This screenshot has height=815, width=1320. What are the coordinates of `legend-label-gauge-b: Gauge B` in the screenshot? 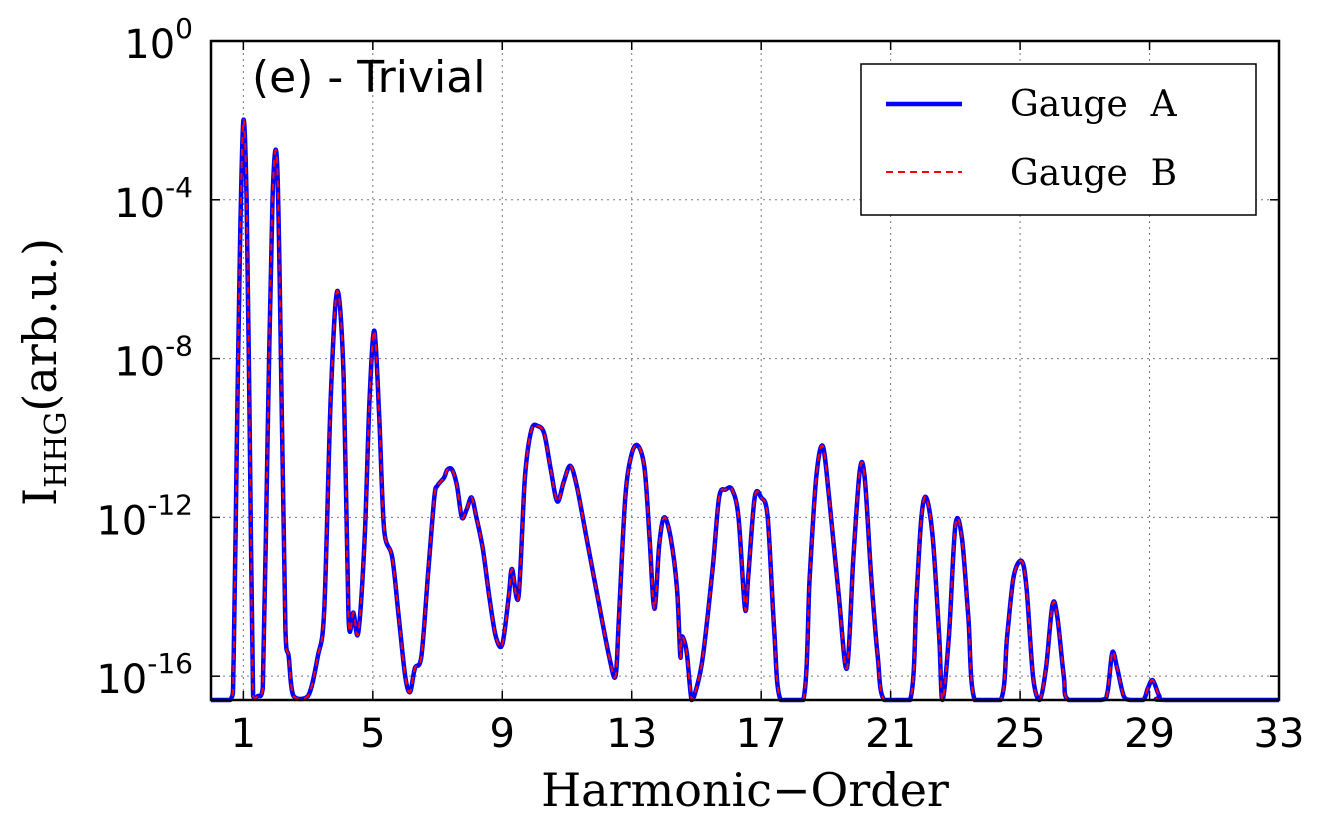 It's located at (1093, 173).